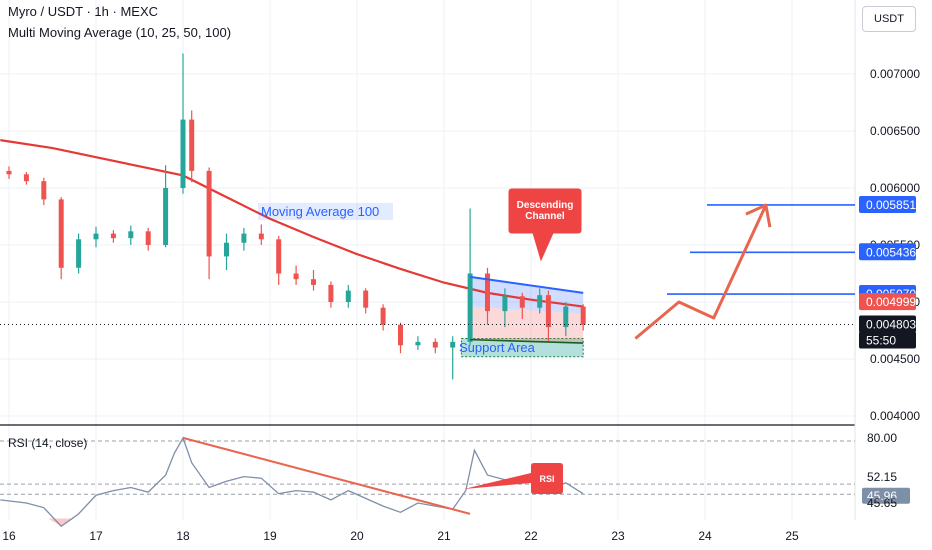  What do you see at coordinates (705, 536) in the screenshot?
I see `time-tick-label: 24` at bounding box center [705, 536].